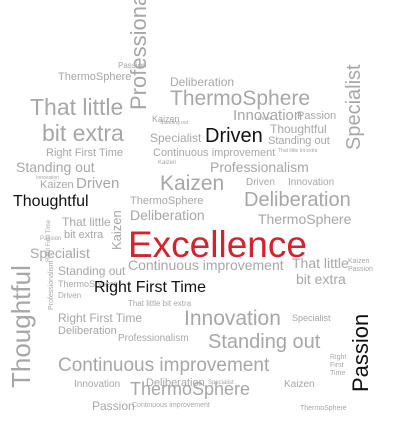  What do you see at coordinates (138, 55) in the screenshot?
I see `word-professionalism-vertical: Professionalism` at bounding box center [138, 55].